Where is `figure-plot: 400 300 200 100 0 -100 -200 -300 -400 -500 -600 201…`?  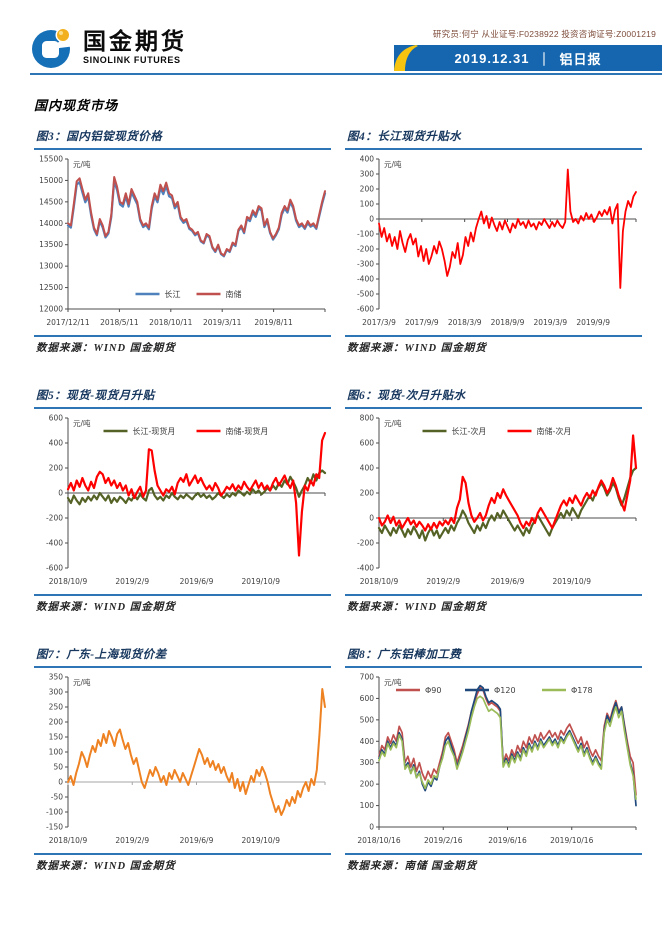 figure-plot: 400 300 200 100 0 -100 -200 -300 -400 -500 -600 201… is located at coordinates (493, 242).